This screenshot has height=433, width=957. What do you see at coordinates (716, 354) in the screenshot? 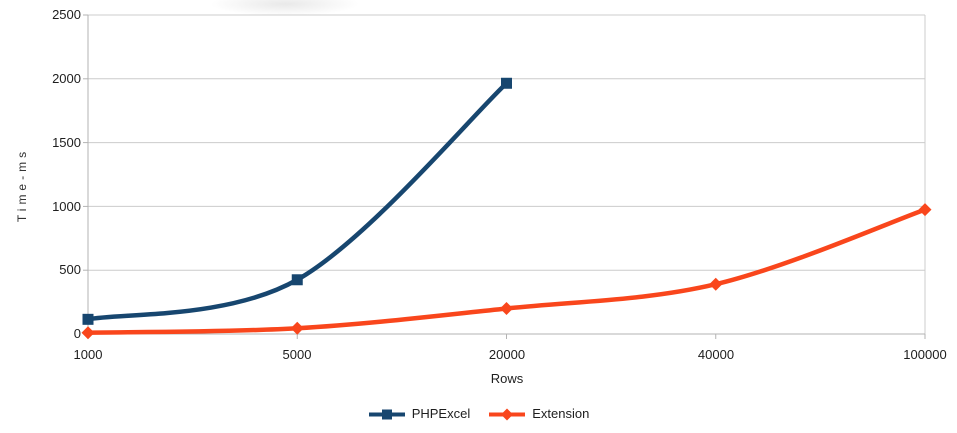
I see `x-tick-label-40000: 40000` at bounding box center [716, 354].